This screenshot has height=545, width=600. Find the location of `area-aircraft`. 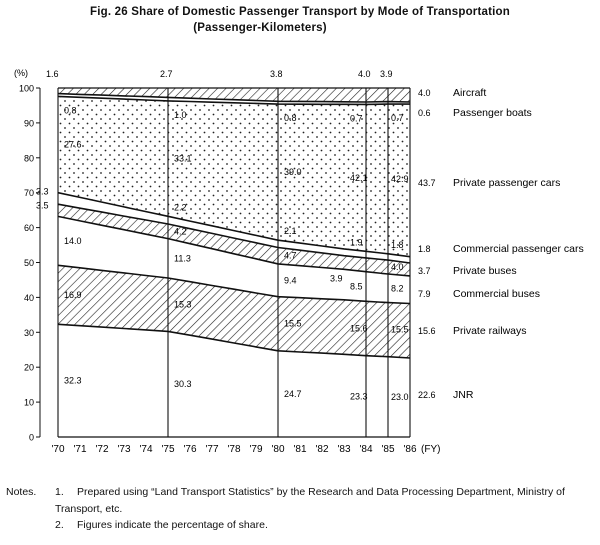

area-aircraft is located at coordinates (234, 95).